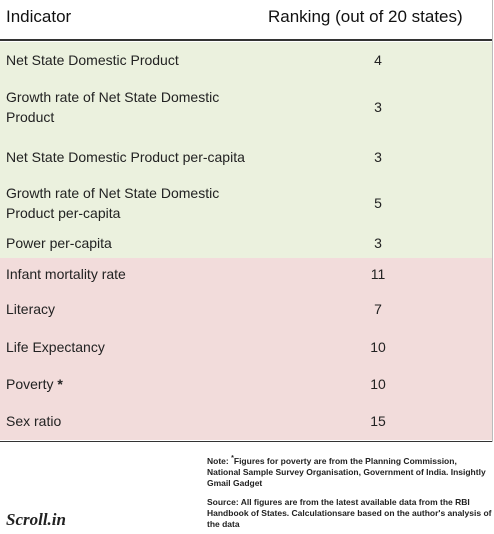 This screenshot has height=534, width=494. I want to click on table-row: Literacy 7, so click(246, 309).